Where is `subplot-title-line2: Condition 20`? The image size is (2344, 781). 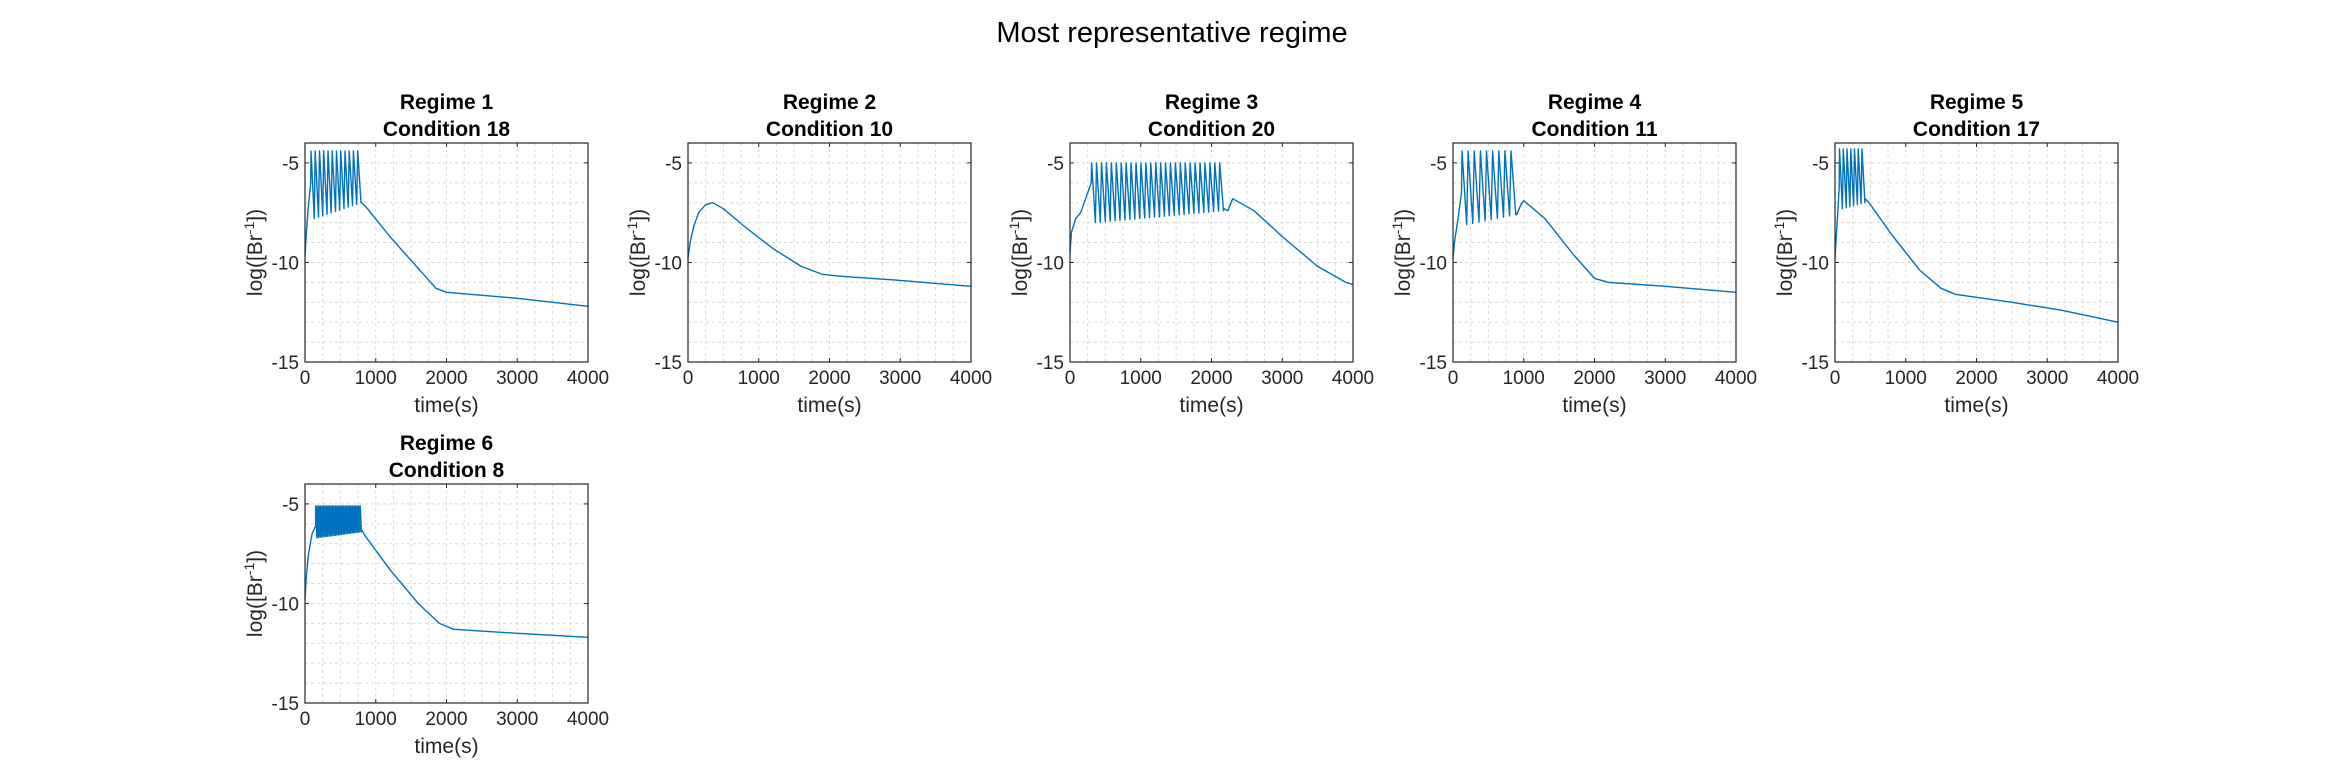
subplot-title-line2: Condition 20 is located at coordinates (1211, 129).